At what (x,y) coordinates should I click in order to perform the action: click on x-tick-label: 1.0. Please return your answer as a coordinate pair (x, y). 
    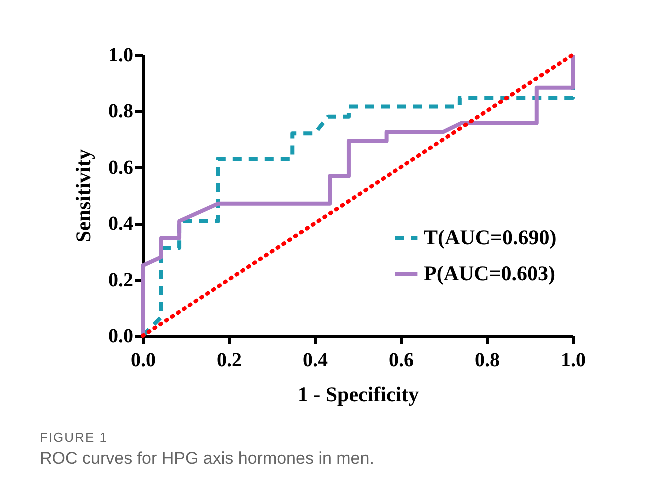
    Looking at the image, I should click on (573, 361).